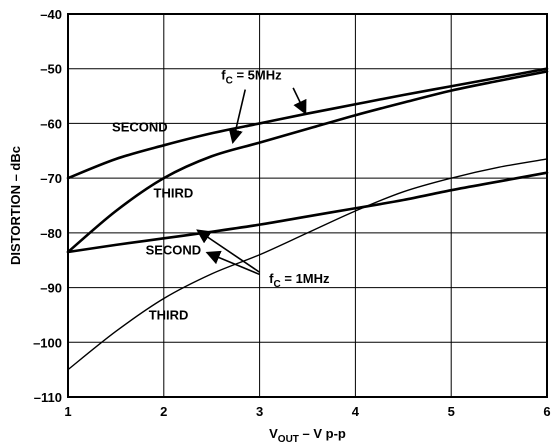 The image size is (557, 445). Describe the element at coordinates (299, 280) in the screenshot. I see `frequency-label: fC = 1MHz` at that location.